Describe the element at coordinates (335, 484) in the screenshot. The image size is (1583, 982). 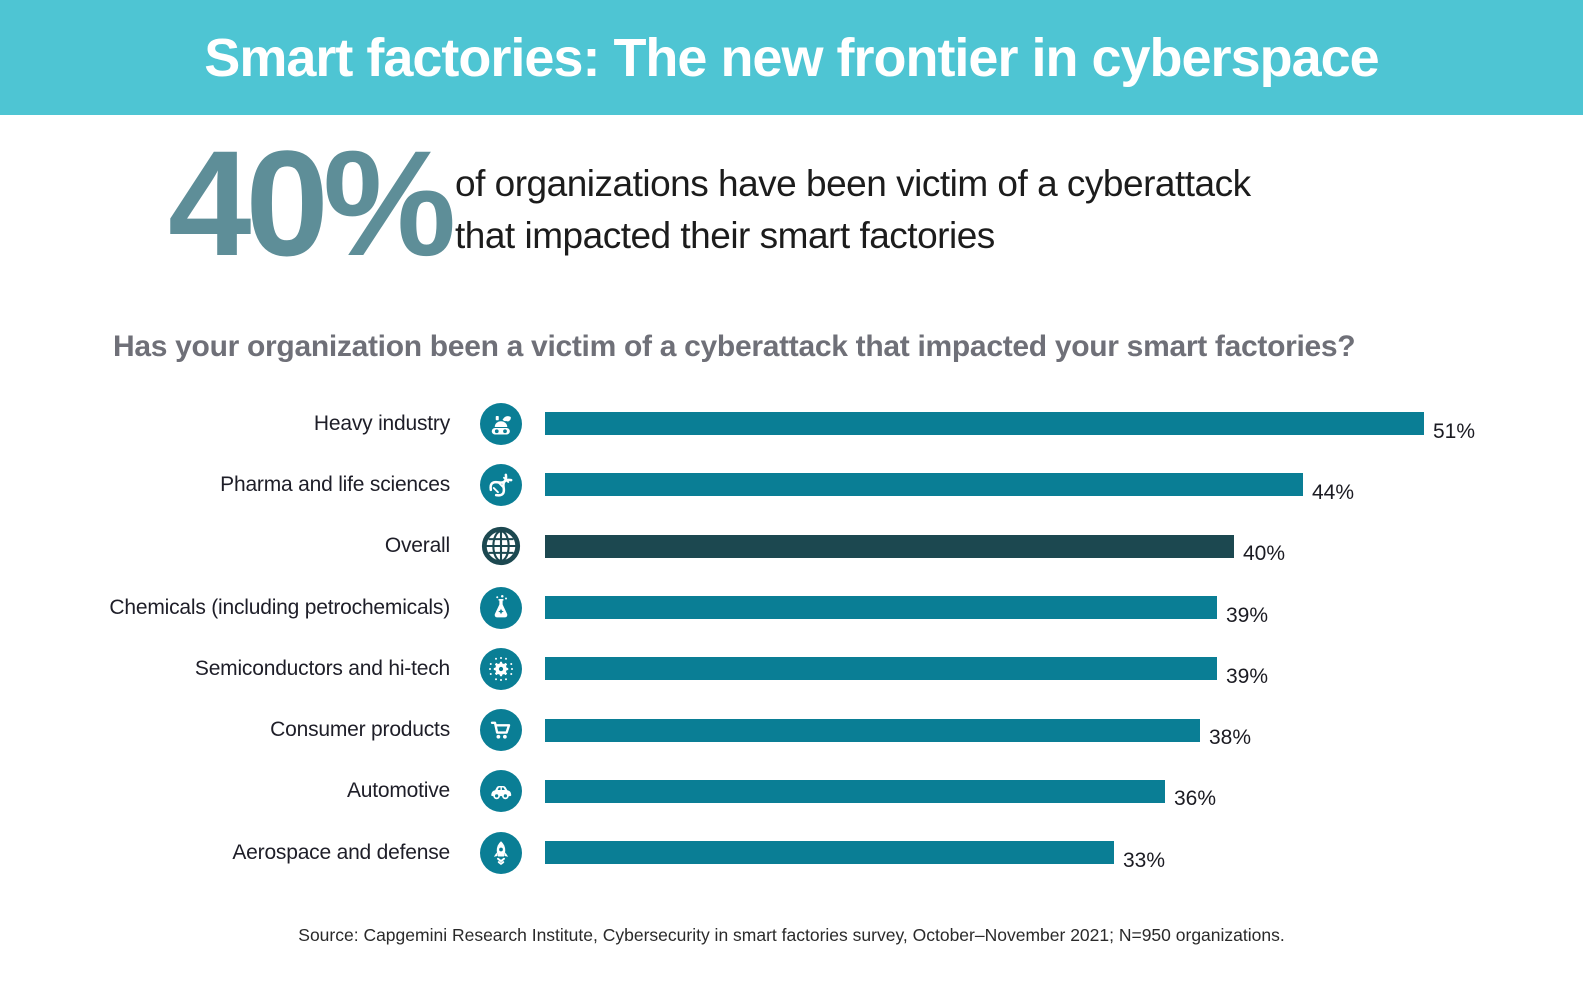
I see `category-label: Pharma and life sciences` at that location.